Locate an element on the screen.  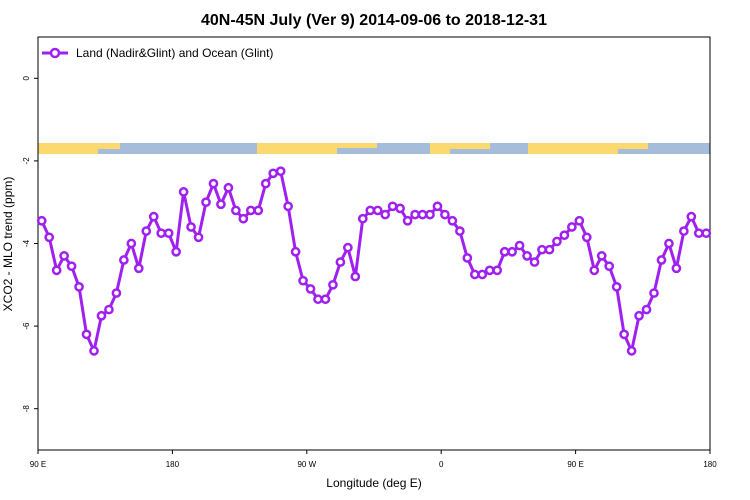
x-axis-label: Longitude (deg E) is located at coordinates (373, 483).